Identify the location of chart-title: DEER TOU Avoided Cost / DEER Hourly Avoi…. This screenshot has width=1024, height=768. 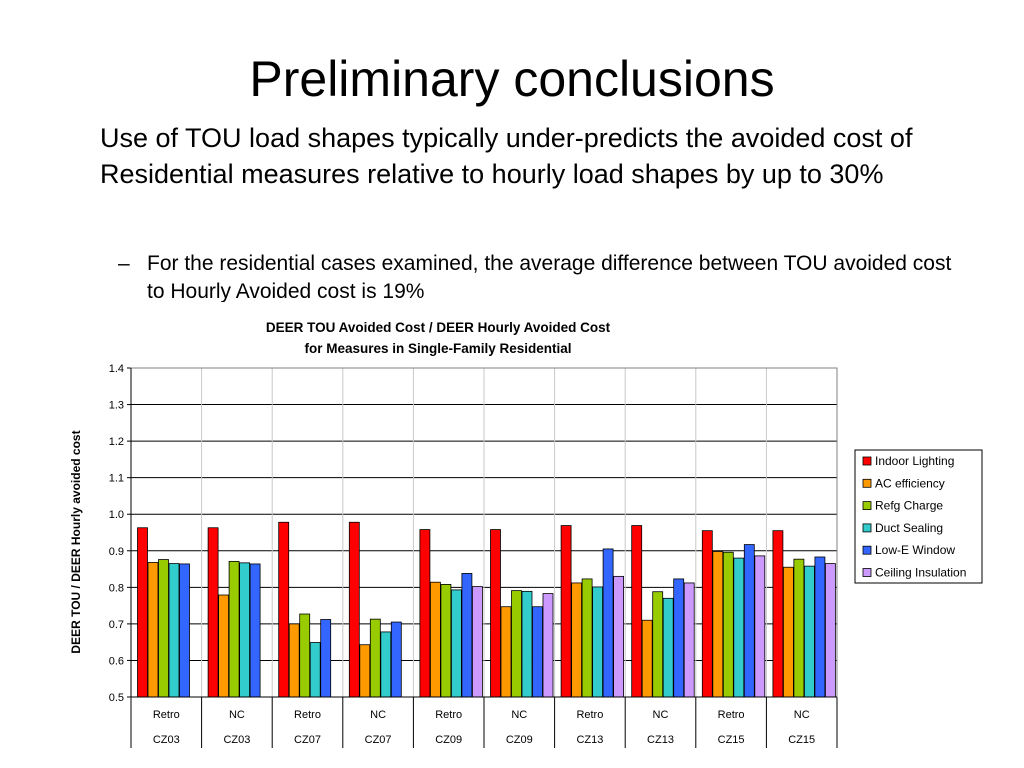
(438, 327).